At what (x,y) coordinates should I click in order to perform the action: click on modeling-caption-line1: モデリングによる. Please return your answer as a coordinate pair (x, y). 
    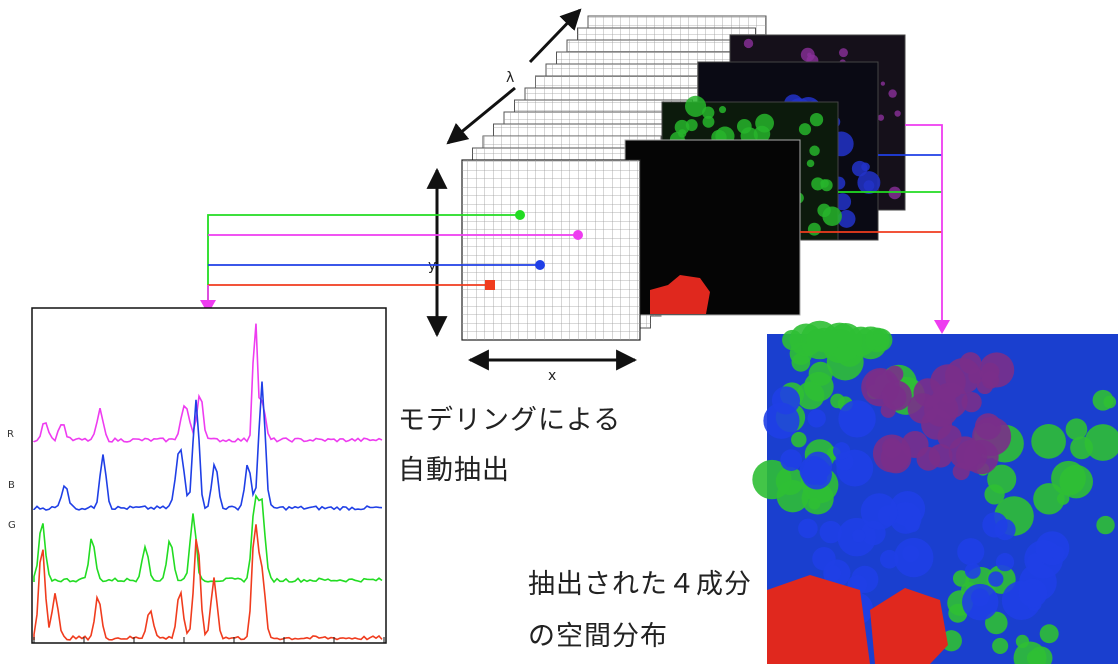
    Looking at the image, I should click on (510, 420).